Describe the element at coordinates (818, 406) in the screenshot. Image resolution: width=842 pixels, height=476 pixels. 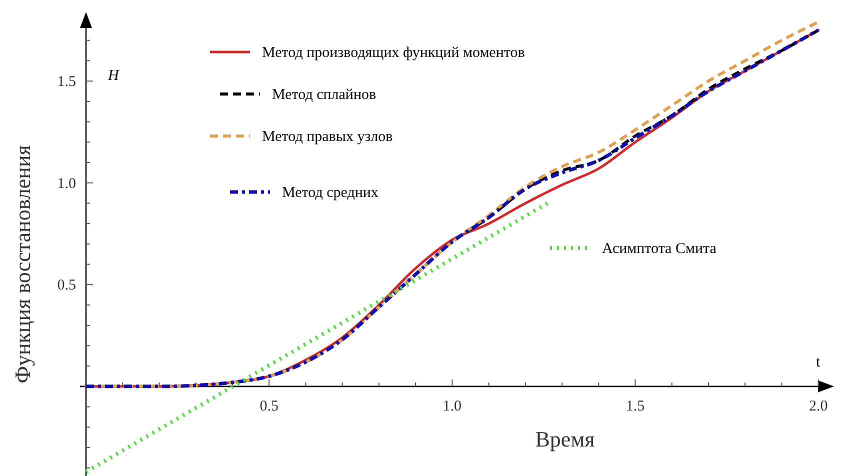
I see `x-tick-label: 2.0` at that location.